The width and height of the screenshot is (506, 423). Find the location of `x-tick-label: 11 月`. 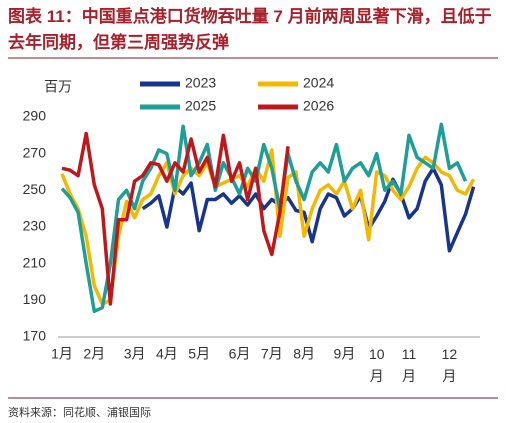

x-tick-label: 11 月 is located at coordinates (409, 365).